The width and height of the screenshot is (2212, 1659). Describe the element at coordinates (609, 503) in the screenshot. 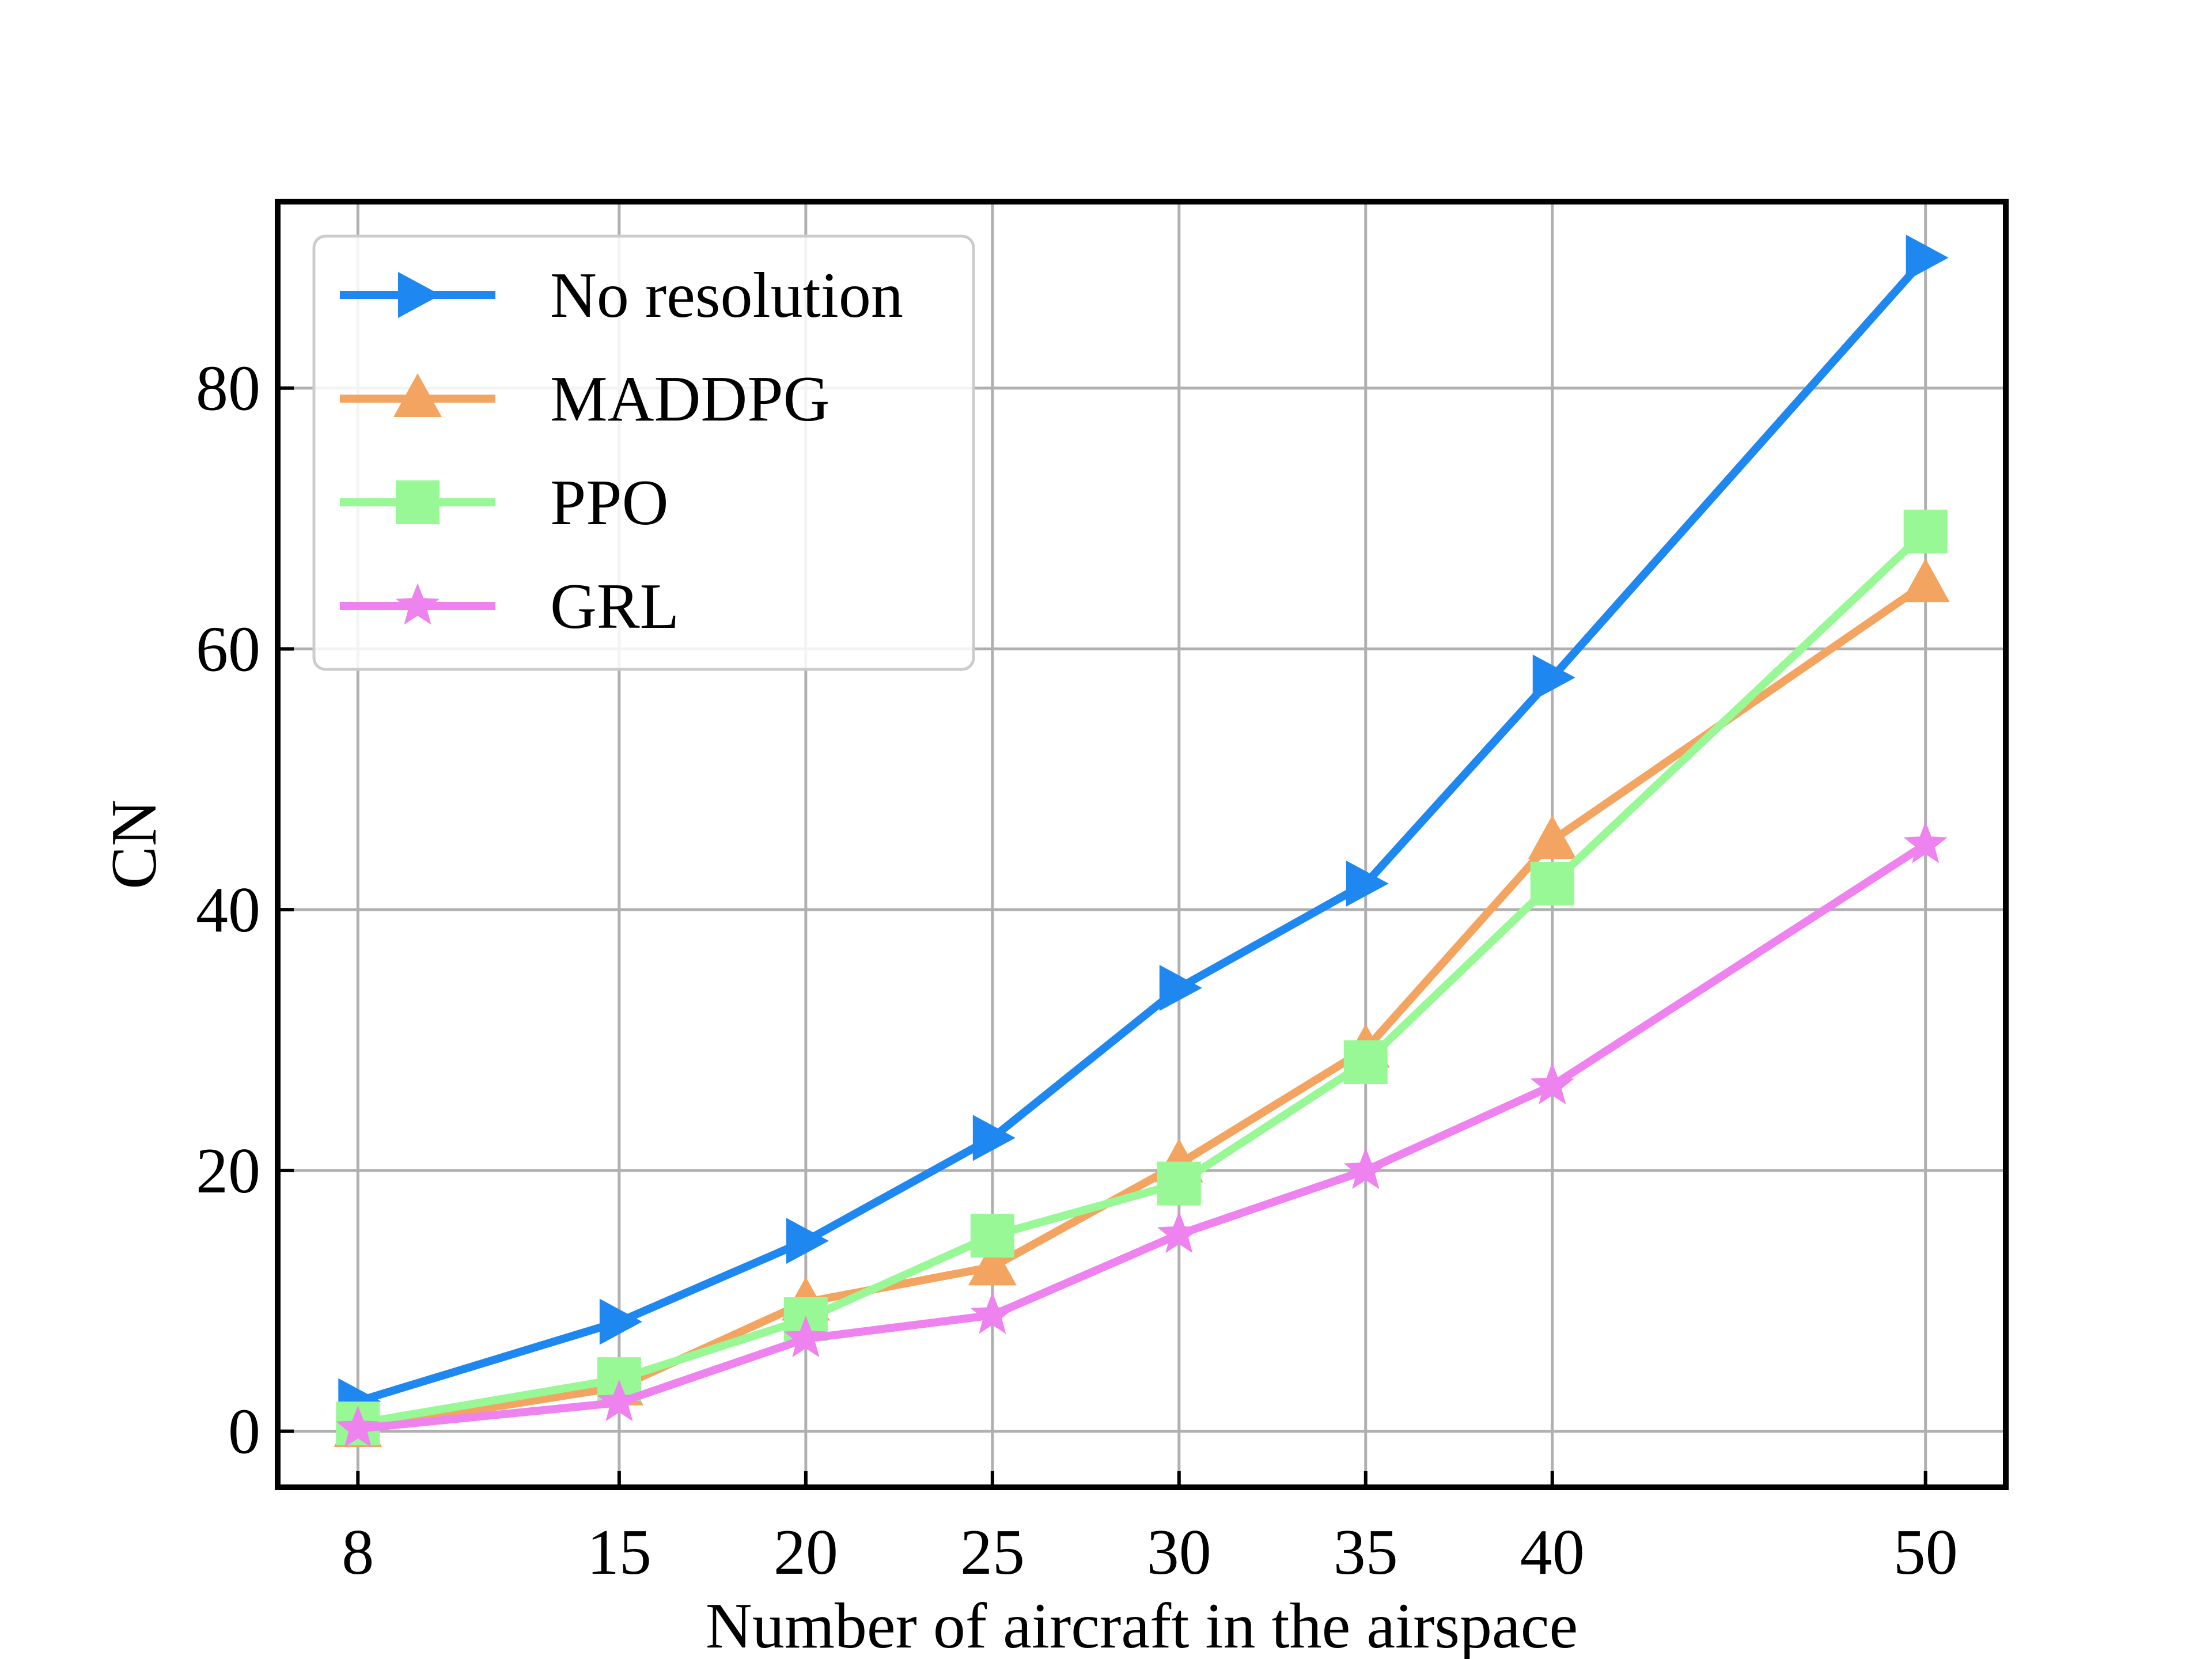

I see `legend-label: PPO` at that location.